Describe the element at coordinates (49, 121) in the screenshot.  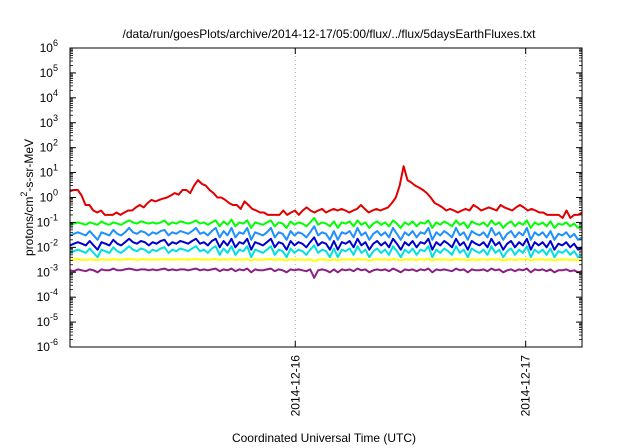
I see `y-tick-label: 10³` at that location.